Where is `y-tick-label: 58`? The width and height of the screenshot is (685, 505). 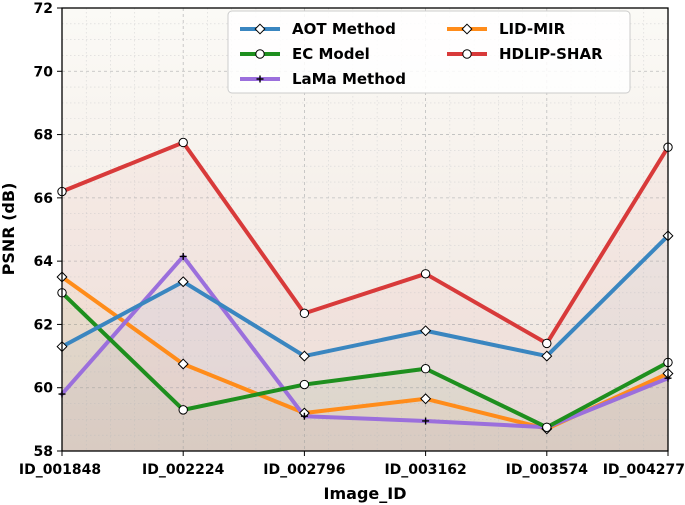 y-tick-label: 58 is located at coordinates (43, 452).